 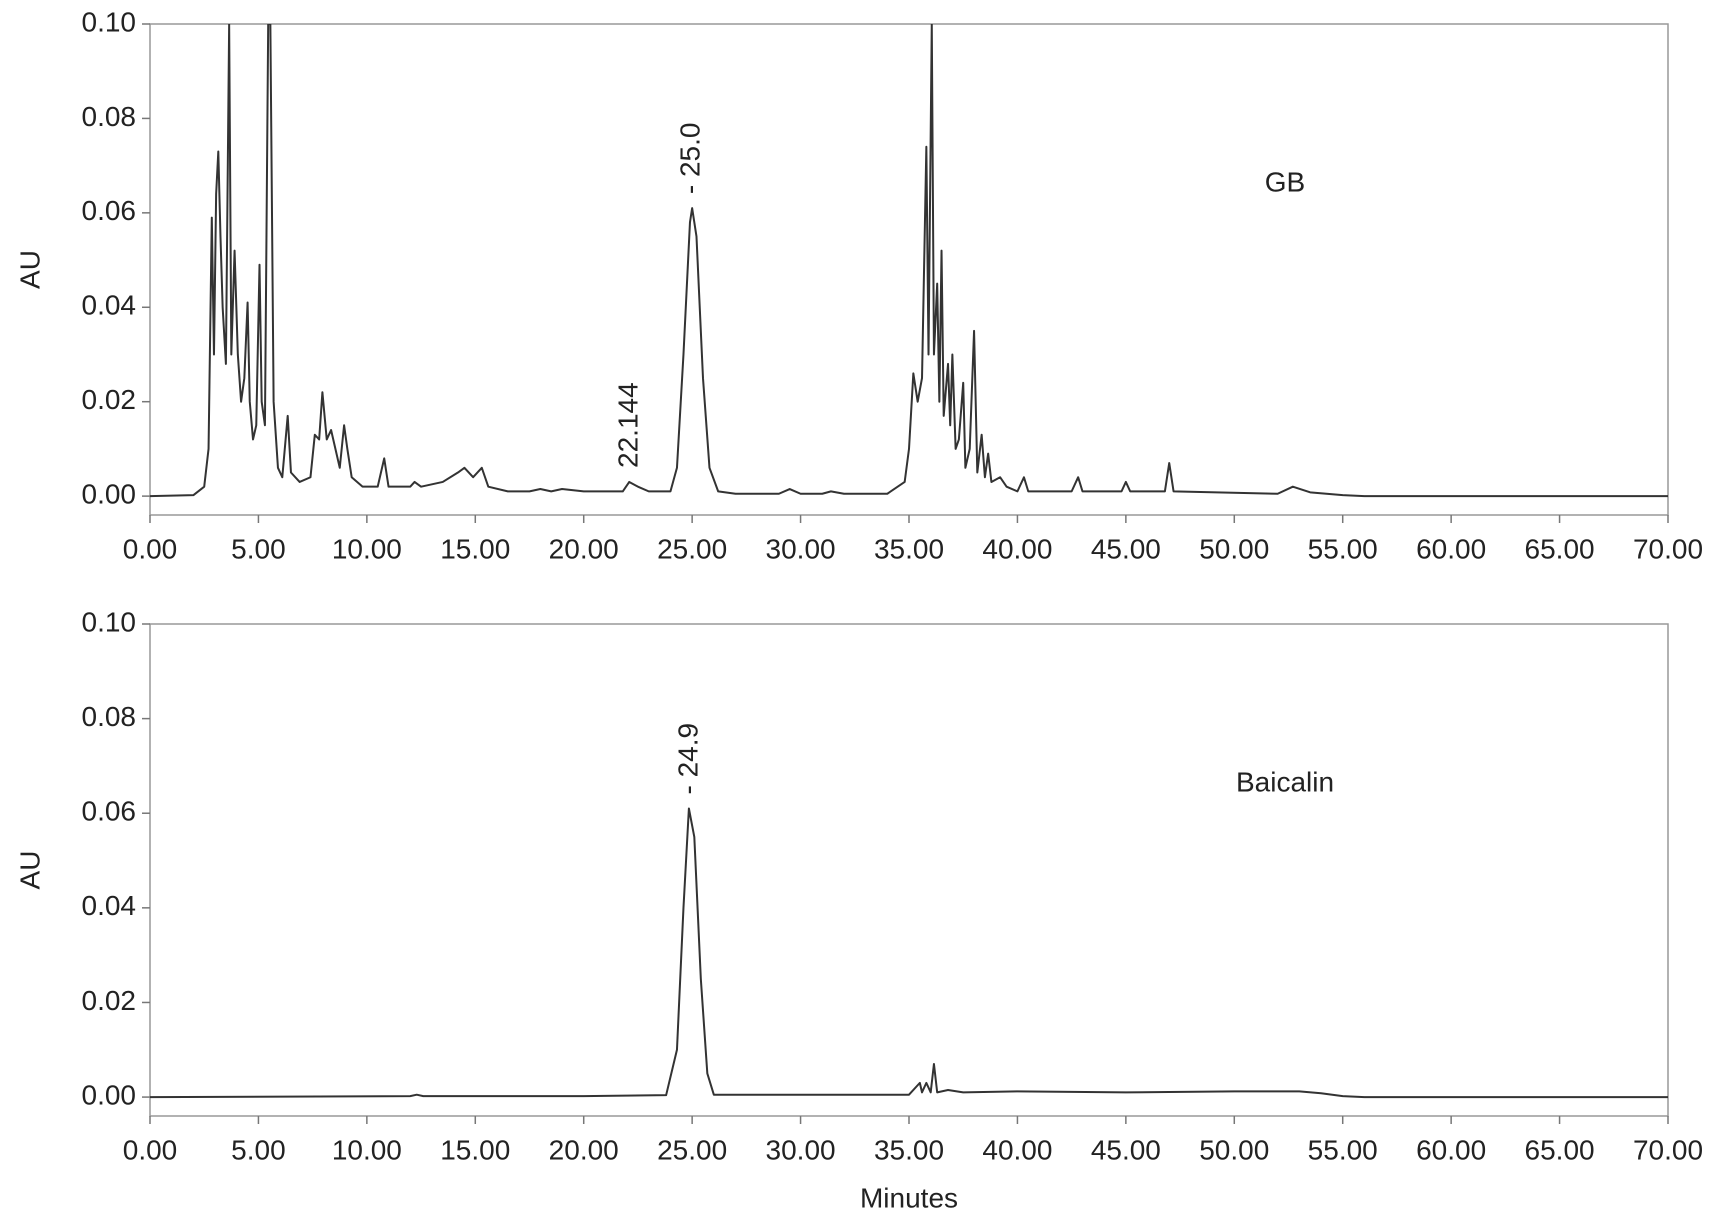 What do you see at coordinates (909, 1197) in the screenshot?
I see `x-axis-label: Minutes` at bounding box center [909, 1197].